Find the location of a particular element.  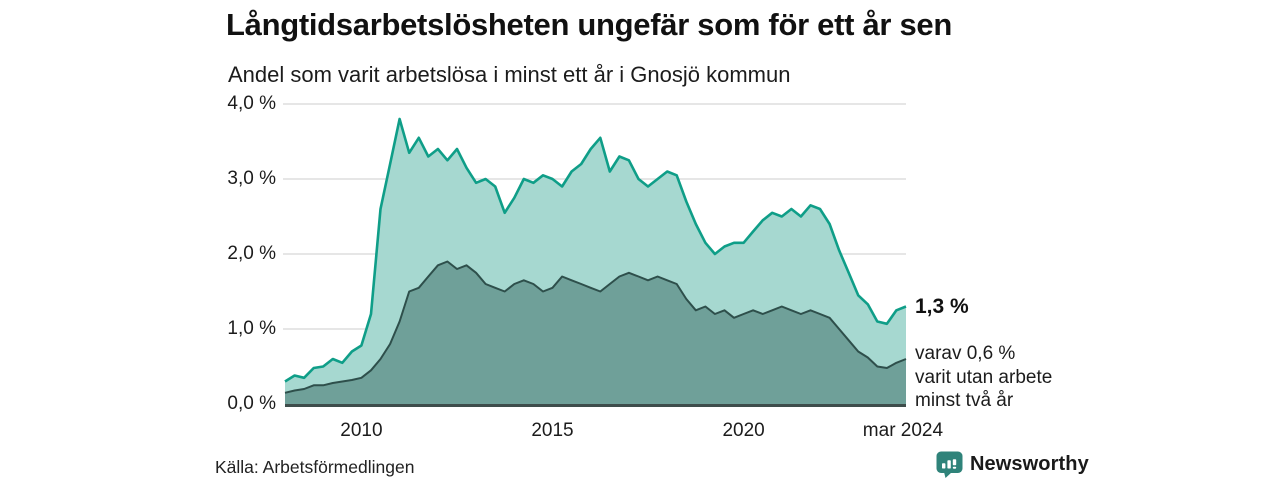

x-axis-tick-label: mar 2024 is located at coordinates (903, 430).